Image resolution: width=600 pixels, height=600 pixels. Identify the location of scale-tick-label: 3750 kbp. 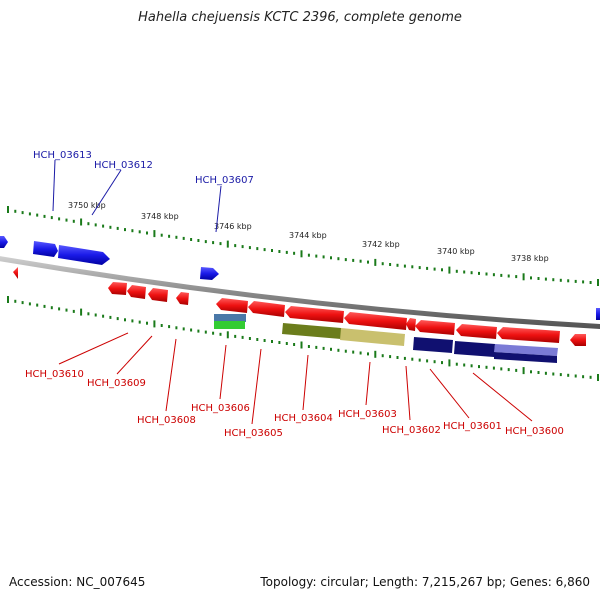
(87, 205).